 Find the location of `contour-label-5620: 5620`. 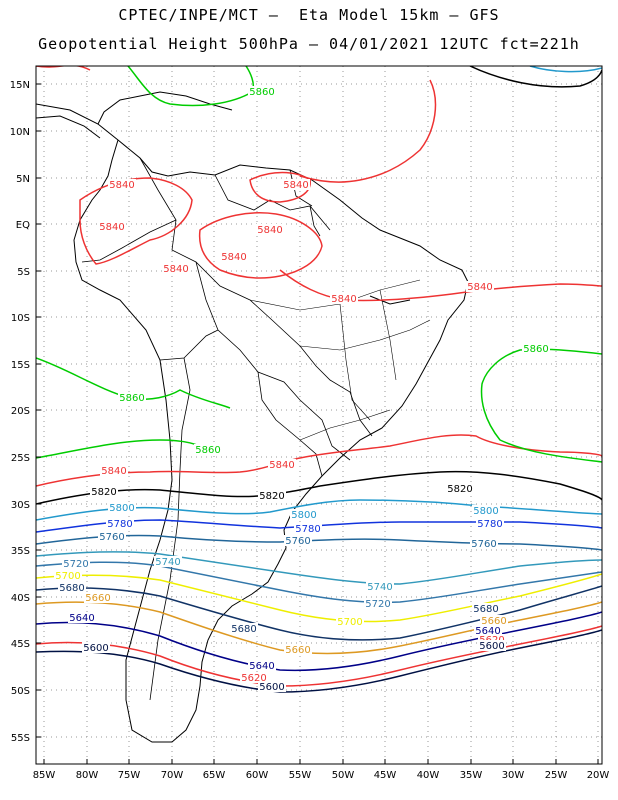

contour-label-5620: 5620 is located at coordinates (253, 678).